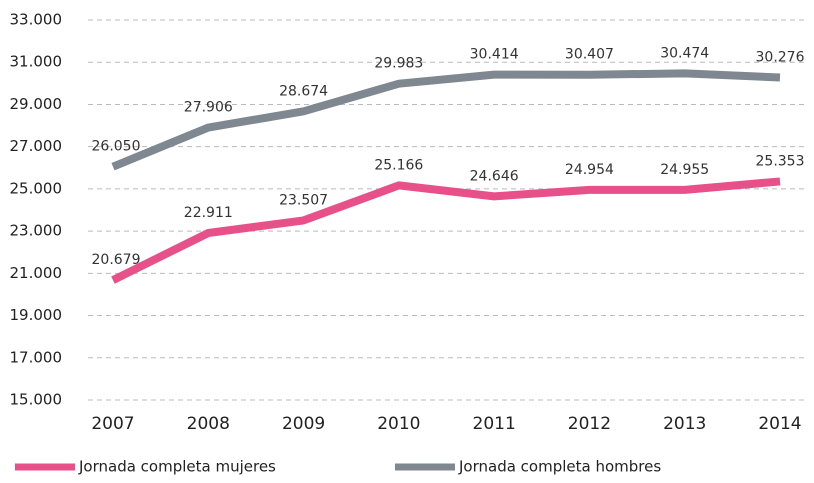 The height and width of the screenshot is (483, 814). I want to click on data-label: 24.954, so click(589, 170).